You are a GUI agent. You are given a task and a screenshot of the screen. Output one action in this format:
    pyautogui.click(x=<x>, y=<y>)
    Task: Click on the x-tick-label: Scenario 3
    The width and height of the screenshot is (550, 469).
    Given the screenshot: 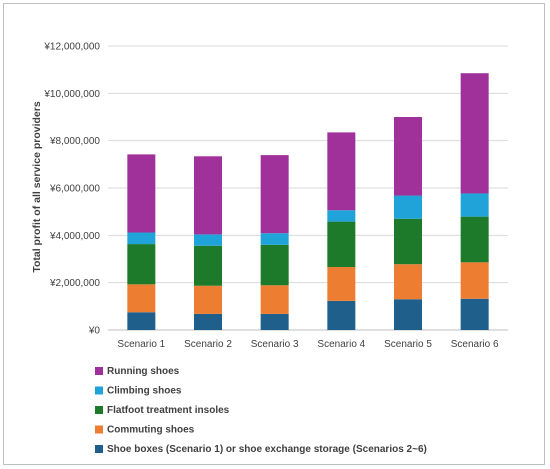 What is the action you would take?
    pyautogui.click(x=275, y=344)
    